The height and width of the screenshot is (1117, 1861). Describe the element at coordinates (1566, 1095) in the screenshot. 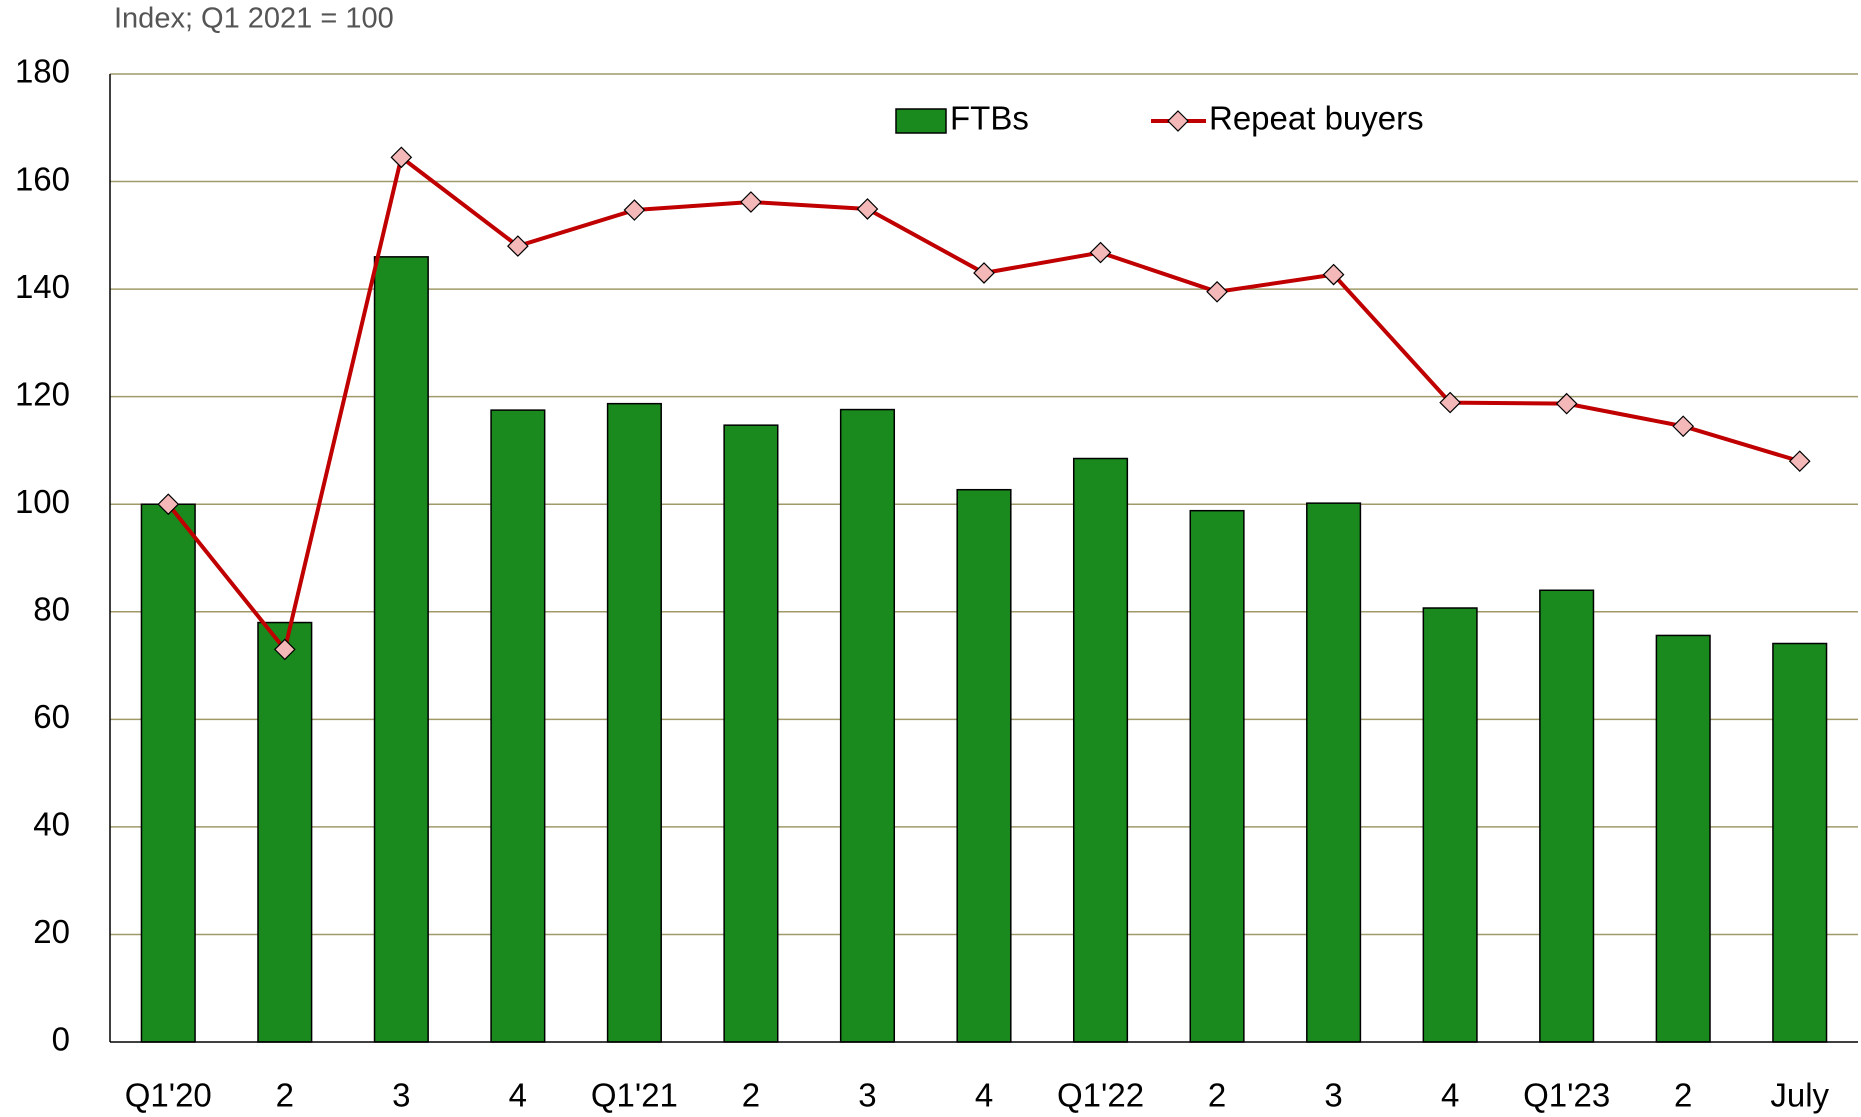

I see `x-tick-label: Q1'23` at that location.